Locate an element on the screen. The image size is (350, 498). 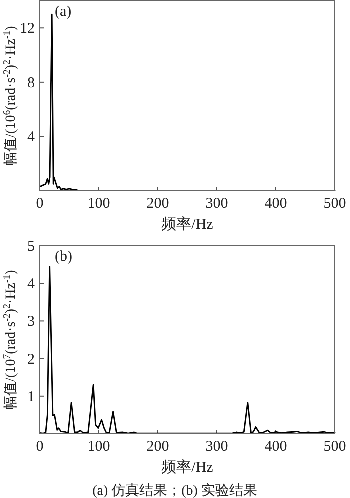
y-tick-label: 5 is located at coordinates (31, 247).